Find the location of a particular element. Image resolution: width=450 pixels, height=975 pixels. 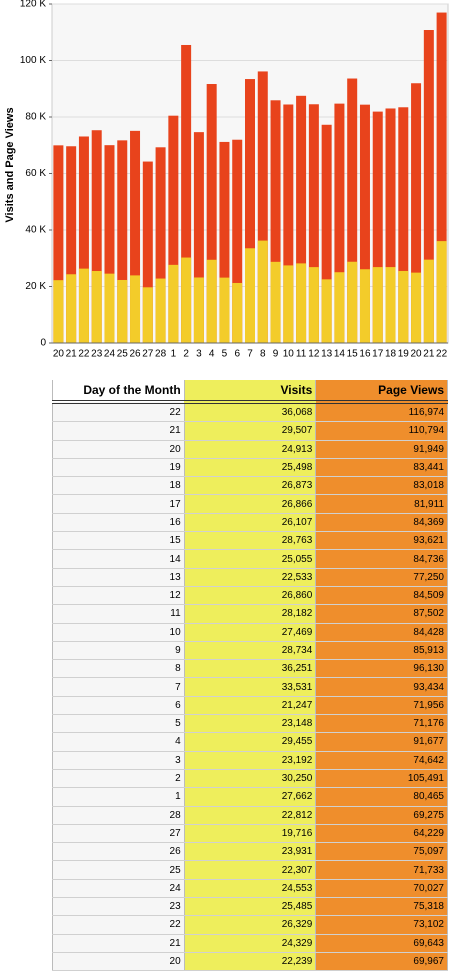

value-cell: 22,307 is located at coordinates (250, 870).